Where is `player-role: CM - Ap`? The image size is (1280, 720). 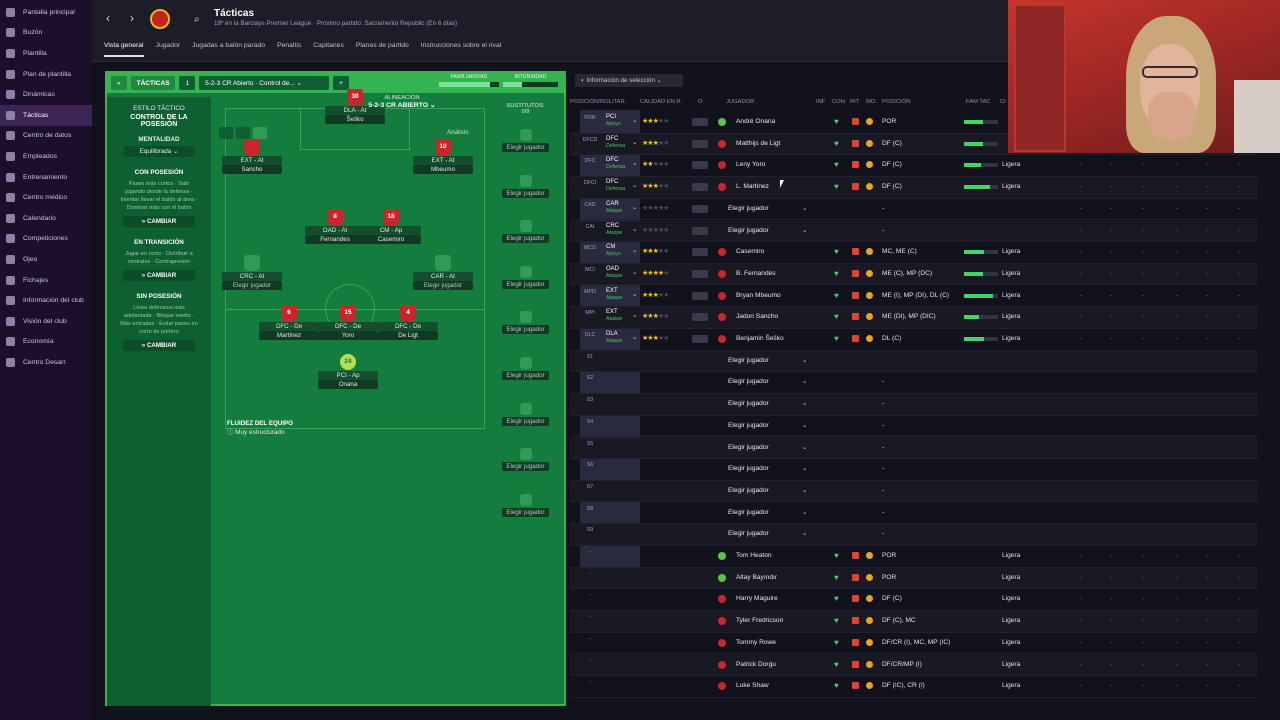 player-role: CM - Ap is located at coordinates (391, 230).